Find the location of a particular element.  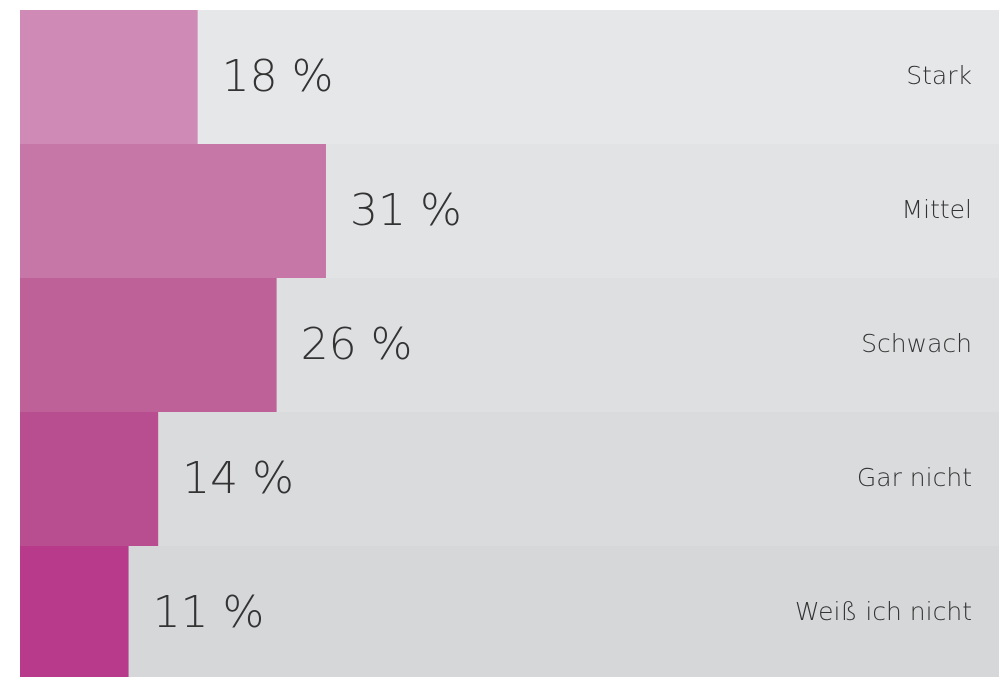

value-label: 14 % is located at coordinates (238, 478).